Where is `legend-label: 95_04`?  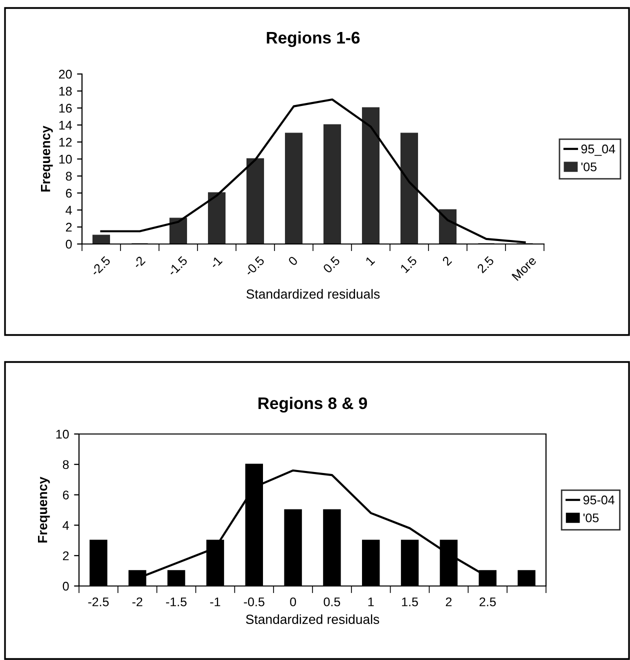
legend-label: 95_04 is located at coordinates (598, 150).